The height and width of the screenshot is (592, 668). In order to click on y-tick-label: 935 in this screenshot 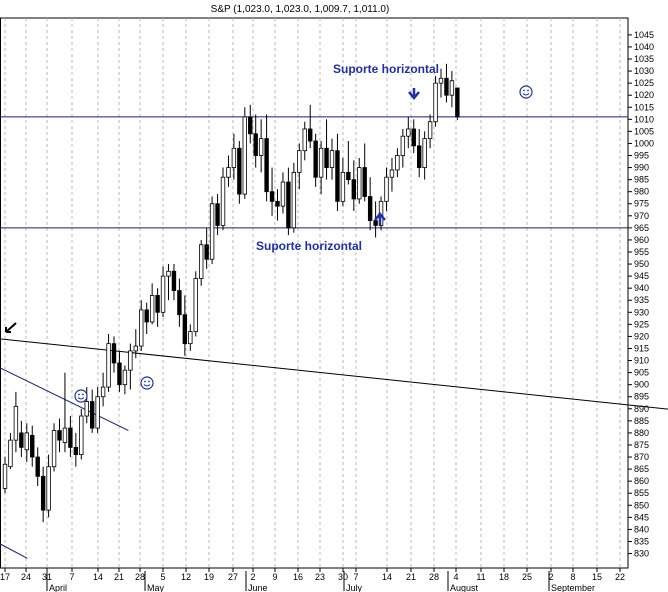, I will do `click(641, 300)`.